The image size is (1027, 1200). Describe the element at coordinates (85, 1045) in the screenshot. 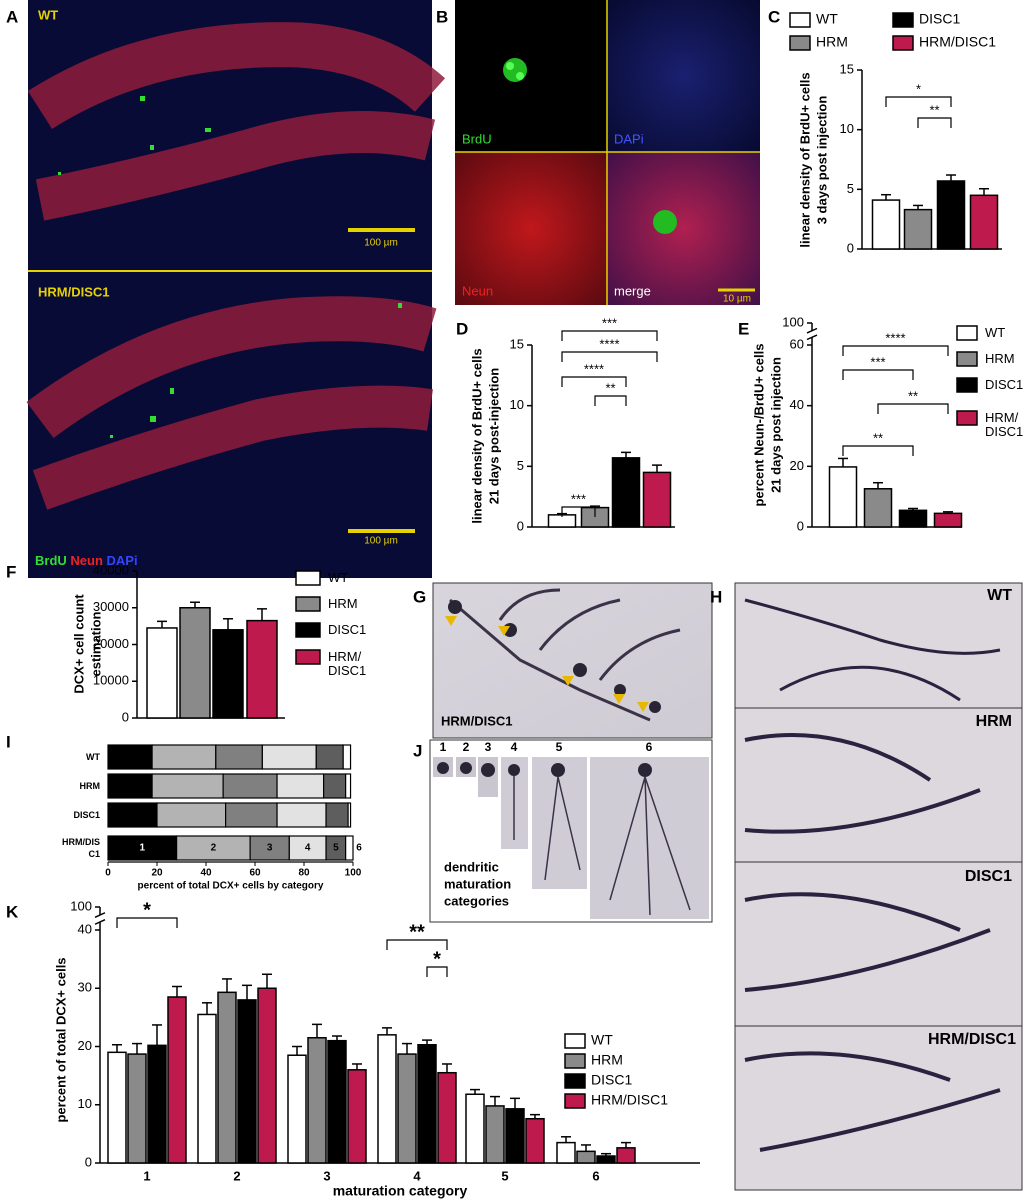

I see `y-tick-label: 20` at that location.